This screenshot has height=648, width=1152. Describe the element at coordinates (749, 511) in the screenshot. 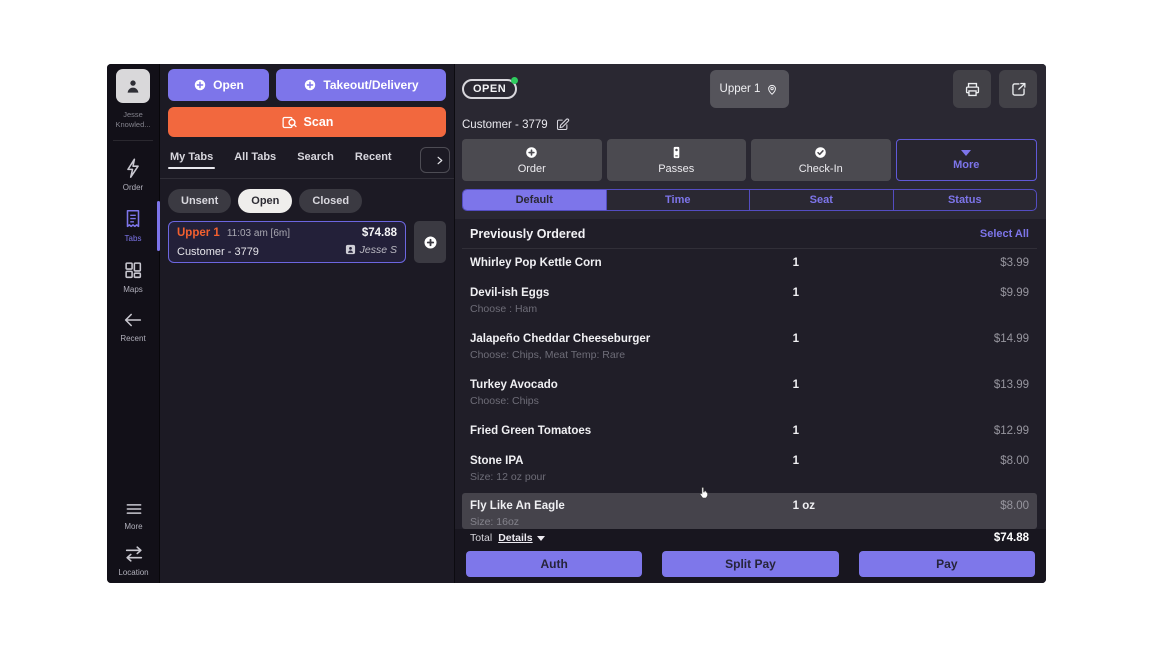

I see `order-item-row-hovered: Fly Like An Eagle Size: 16oz 1 oz $8.00` at that location.